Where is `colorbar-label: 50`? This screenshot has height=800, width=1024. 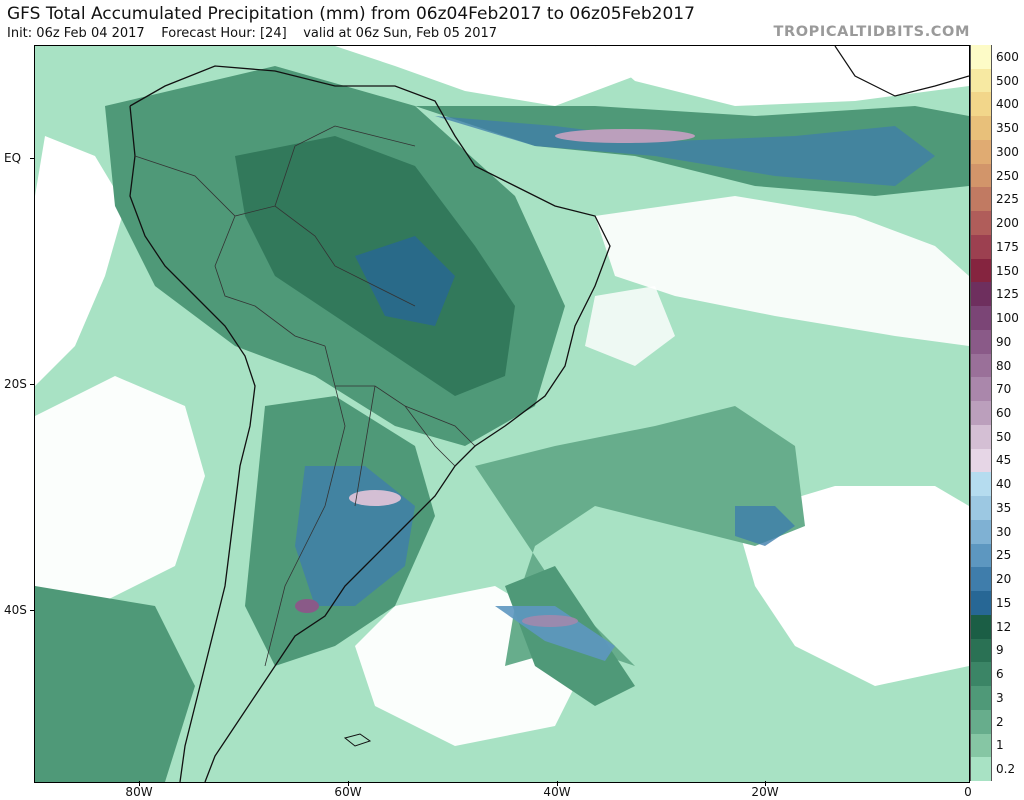
colorbar-label: 50 is located at coordinates (1004, 436).